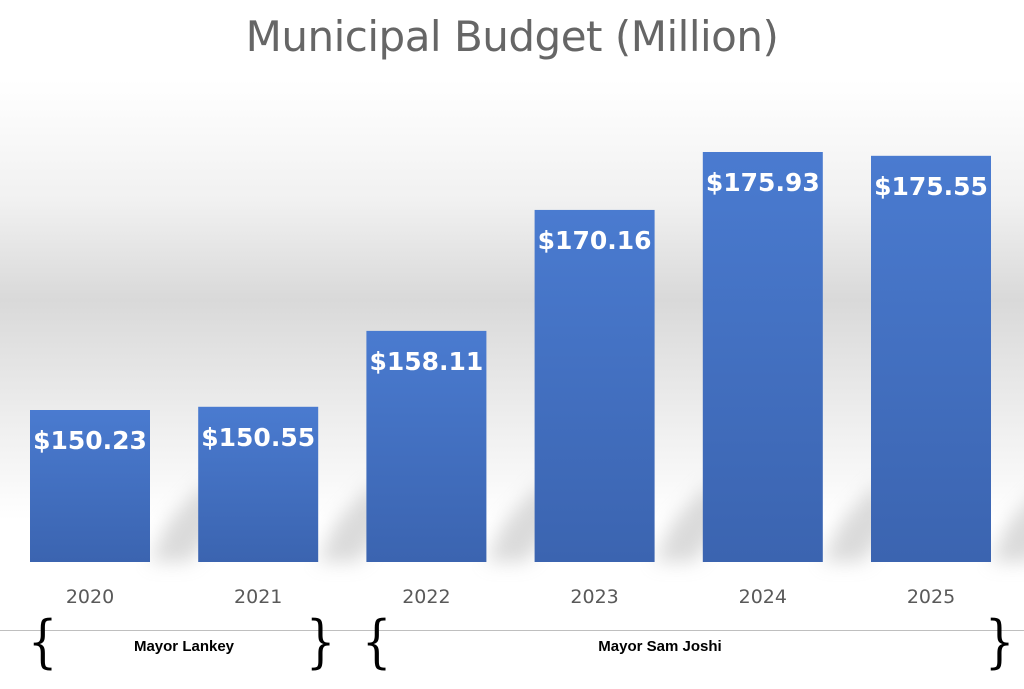 This screenshot has width=1024, height=689. I want to click on bar-2021, so click(258, 484).